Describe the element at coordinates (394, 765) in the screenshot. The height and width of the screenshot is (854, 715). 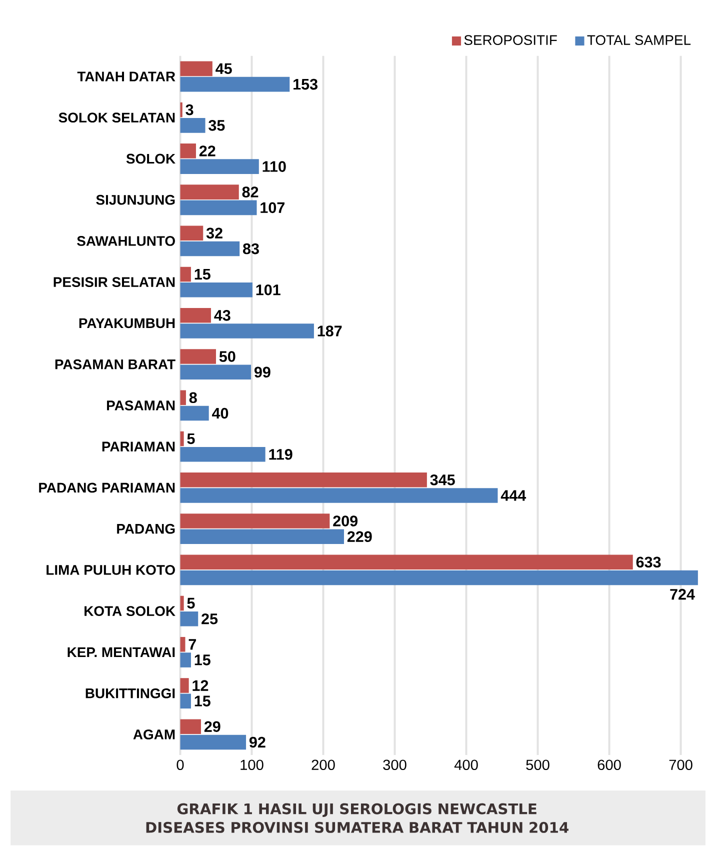
I see `x-tick-label: 300` at that location.